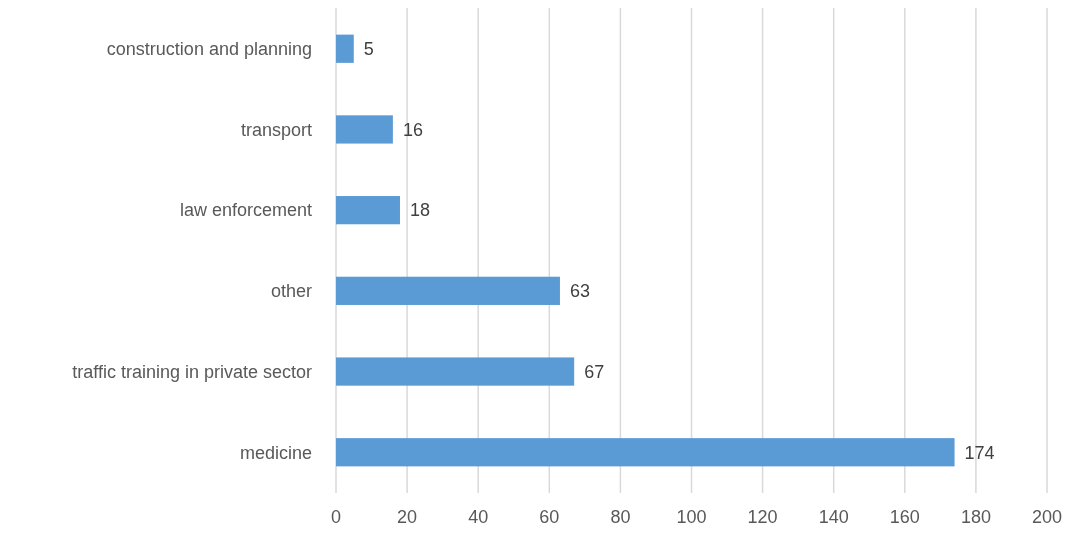 This screenshot has height=535, width=1068. I want to click on x-tick-label: 200, so click(1047, 517).